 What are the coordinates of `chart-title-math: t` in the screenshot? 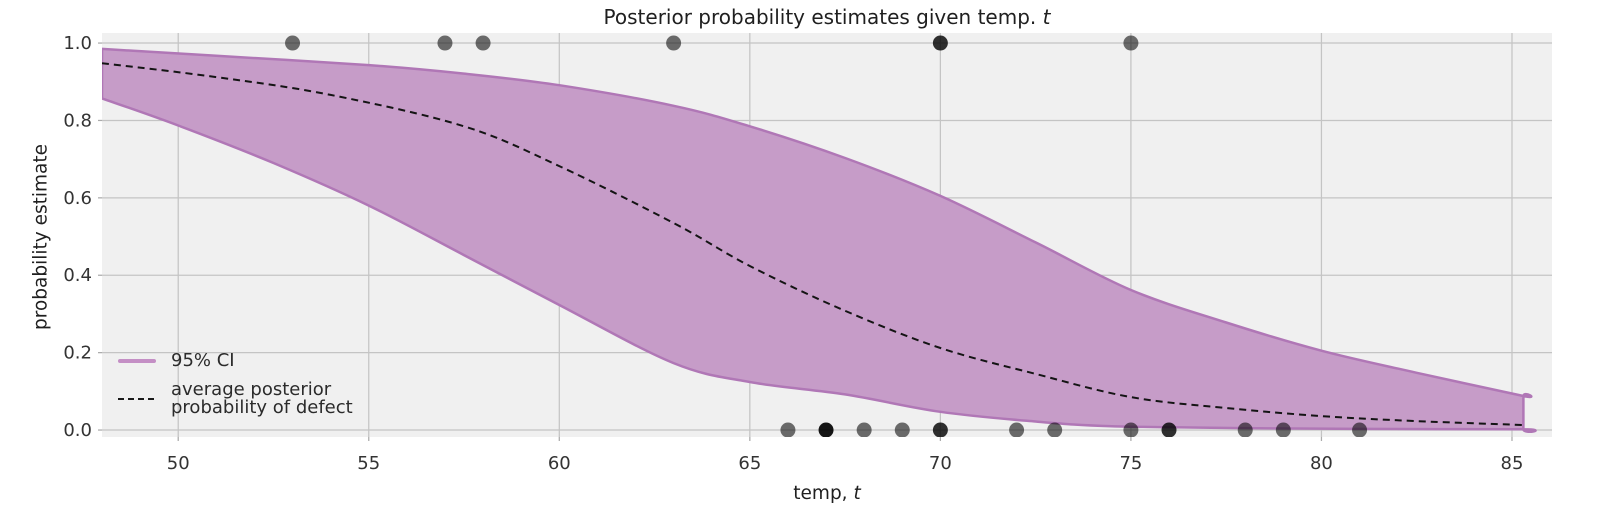 It's located at (1046, 17).